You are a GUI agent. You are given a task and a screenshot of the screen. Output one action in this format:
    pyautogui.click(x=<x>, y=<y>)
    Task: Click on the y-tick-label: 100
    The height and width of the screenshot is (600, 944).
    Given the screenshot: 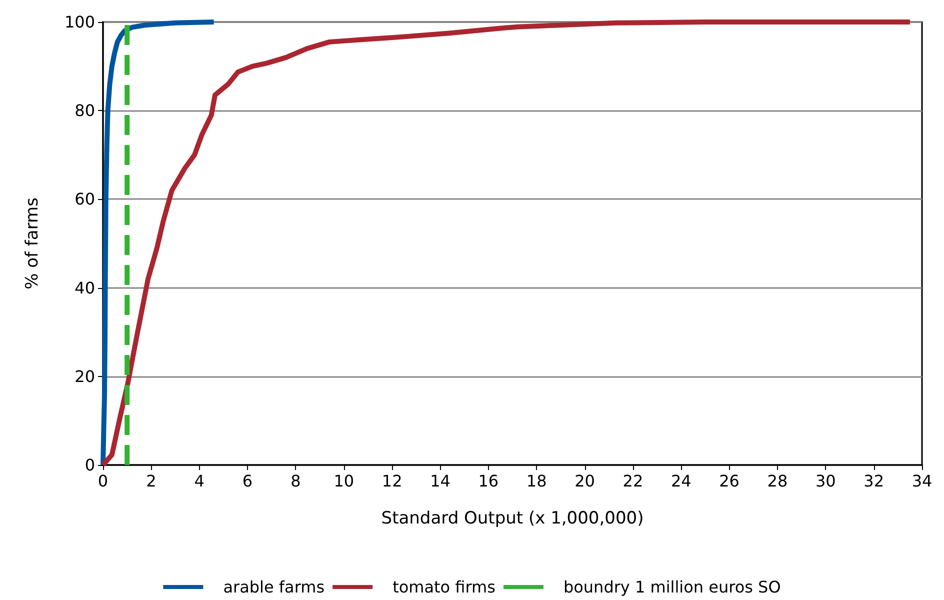 What is the action you would take?
    pyautogui.click(x=79, y=22)
    